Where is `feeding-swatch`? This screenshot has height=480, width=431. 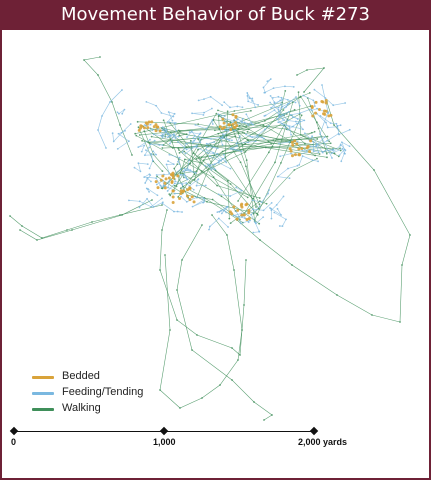 feeding-swatch is located at coordinates (43, 393).